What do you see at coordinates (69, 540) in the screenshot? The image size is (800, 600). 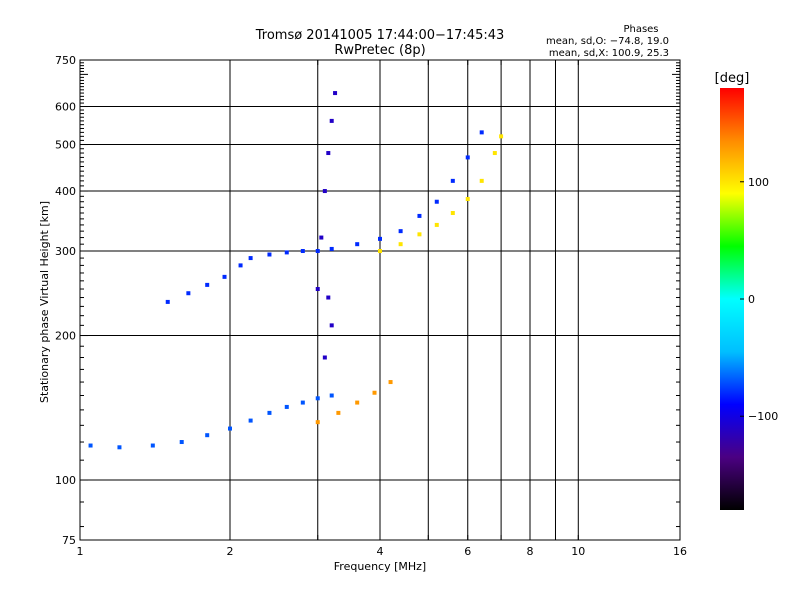 I see `y-tick-label: 75` at bounding box center [69, 540].